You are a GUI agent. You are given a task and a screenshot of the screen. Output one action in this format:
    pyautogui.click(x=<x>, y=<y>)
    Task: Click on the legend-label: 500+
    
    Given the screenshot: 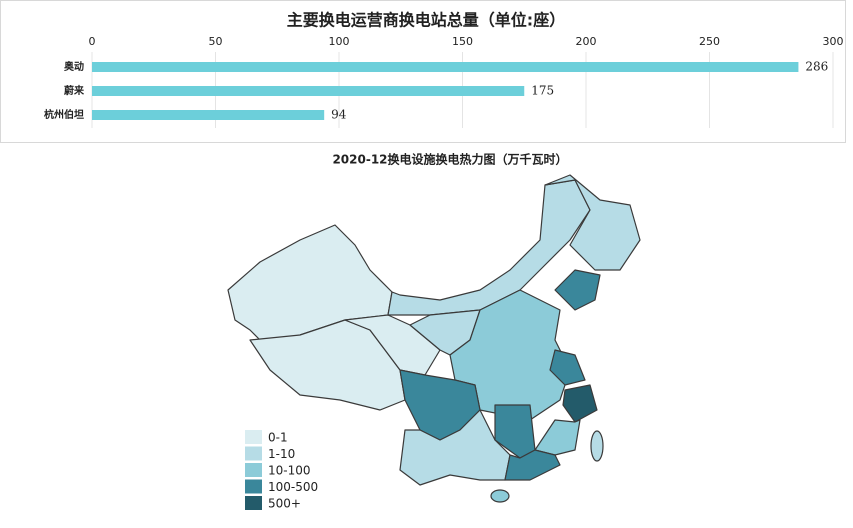 What is the action you would take?
    pyautogui.click(x=284, y=504)
    